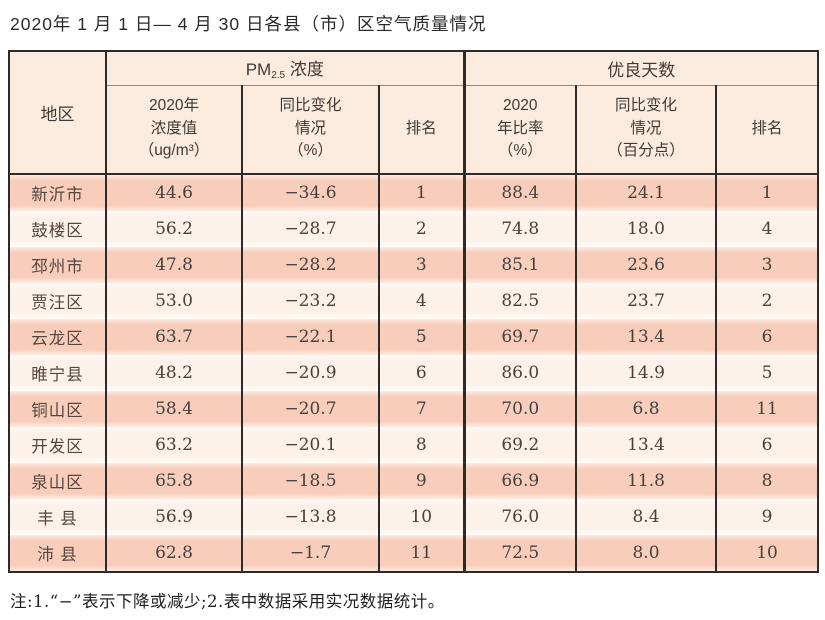  Describe the element at coordinates (421, 264) in the screenshot. I see `cell-pm-rank: 3` at that location.